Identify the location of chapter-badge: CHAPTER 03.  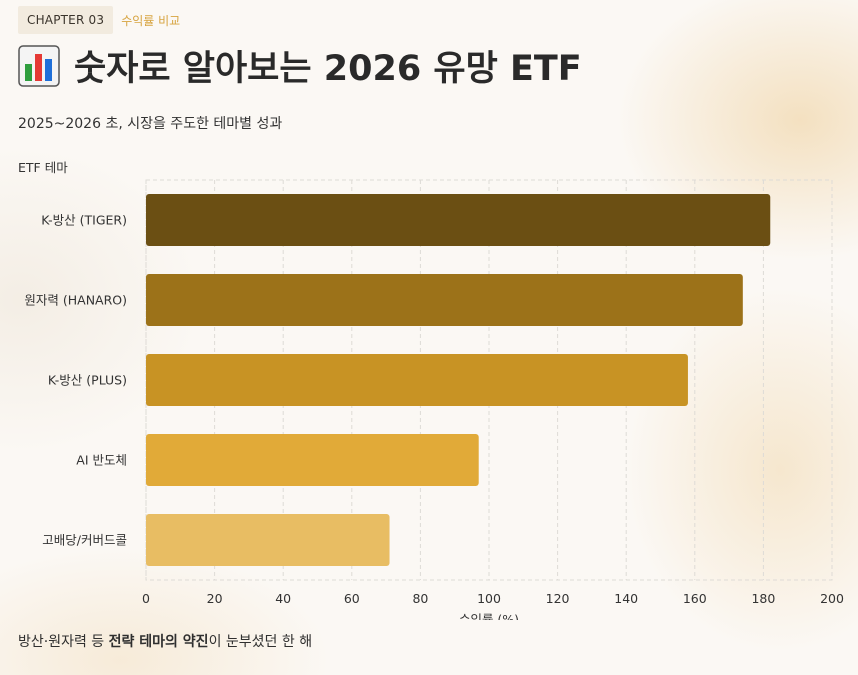
(66, 20).